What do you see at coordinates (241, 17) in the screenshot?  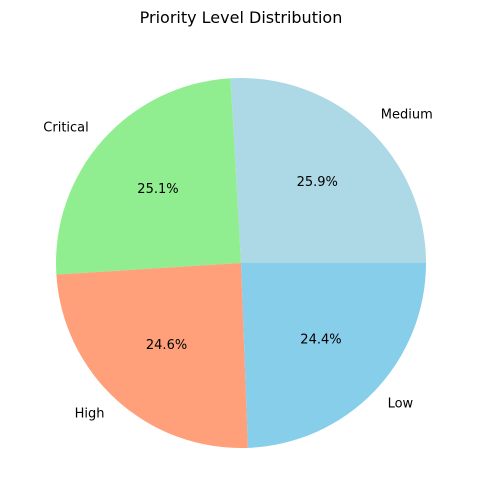 I see `chart-title: Priority Level Distribution` at bounding box center [241, 17].